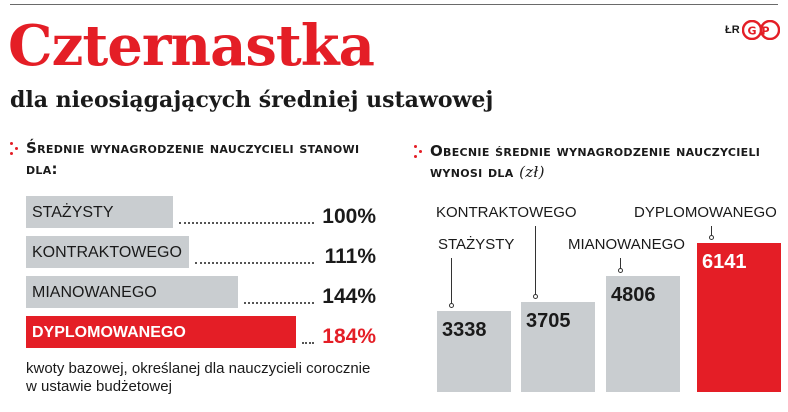 The height and width of the screenshot is (412, 788). I want to click on page-subtitle: dla nieosiągających średniej ustawowej, so click(252, 100).